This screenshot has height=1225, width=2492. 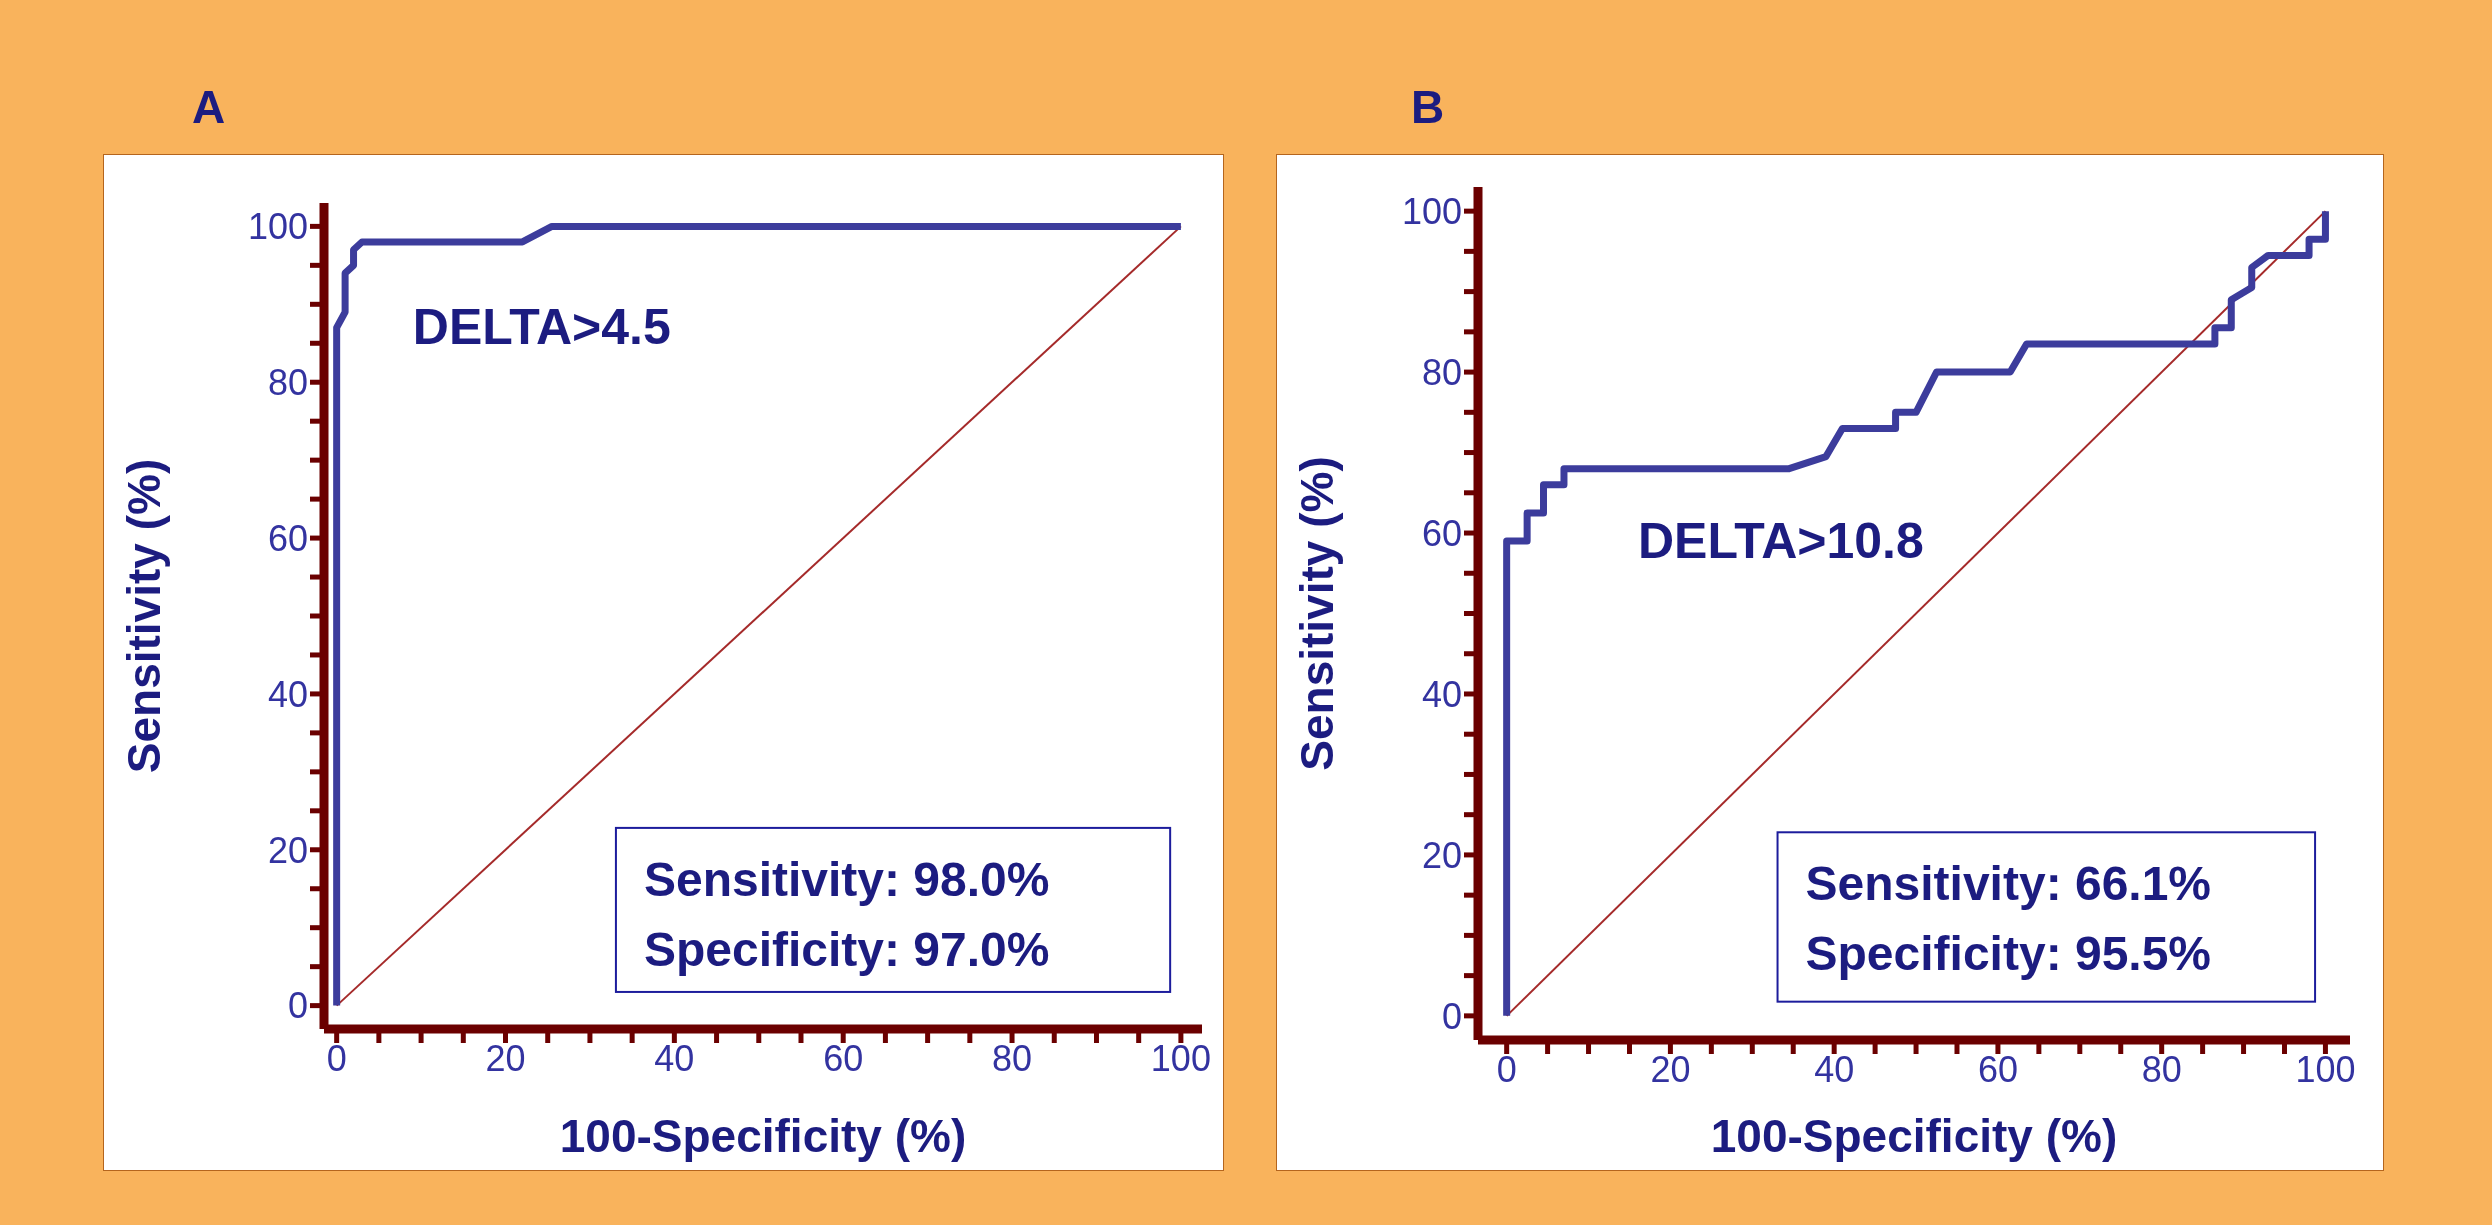 I want to click on annotation: DELTA>4.5, so click(x=541, y=326).